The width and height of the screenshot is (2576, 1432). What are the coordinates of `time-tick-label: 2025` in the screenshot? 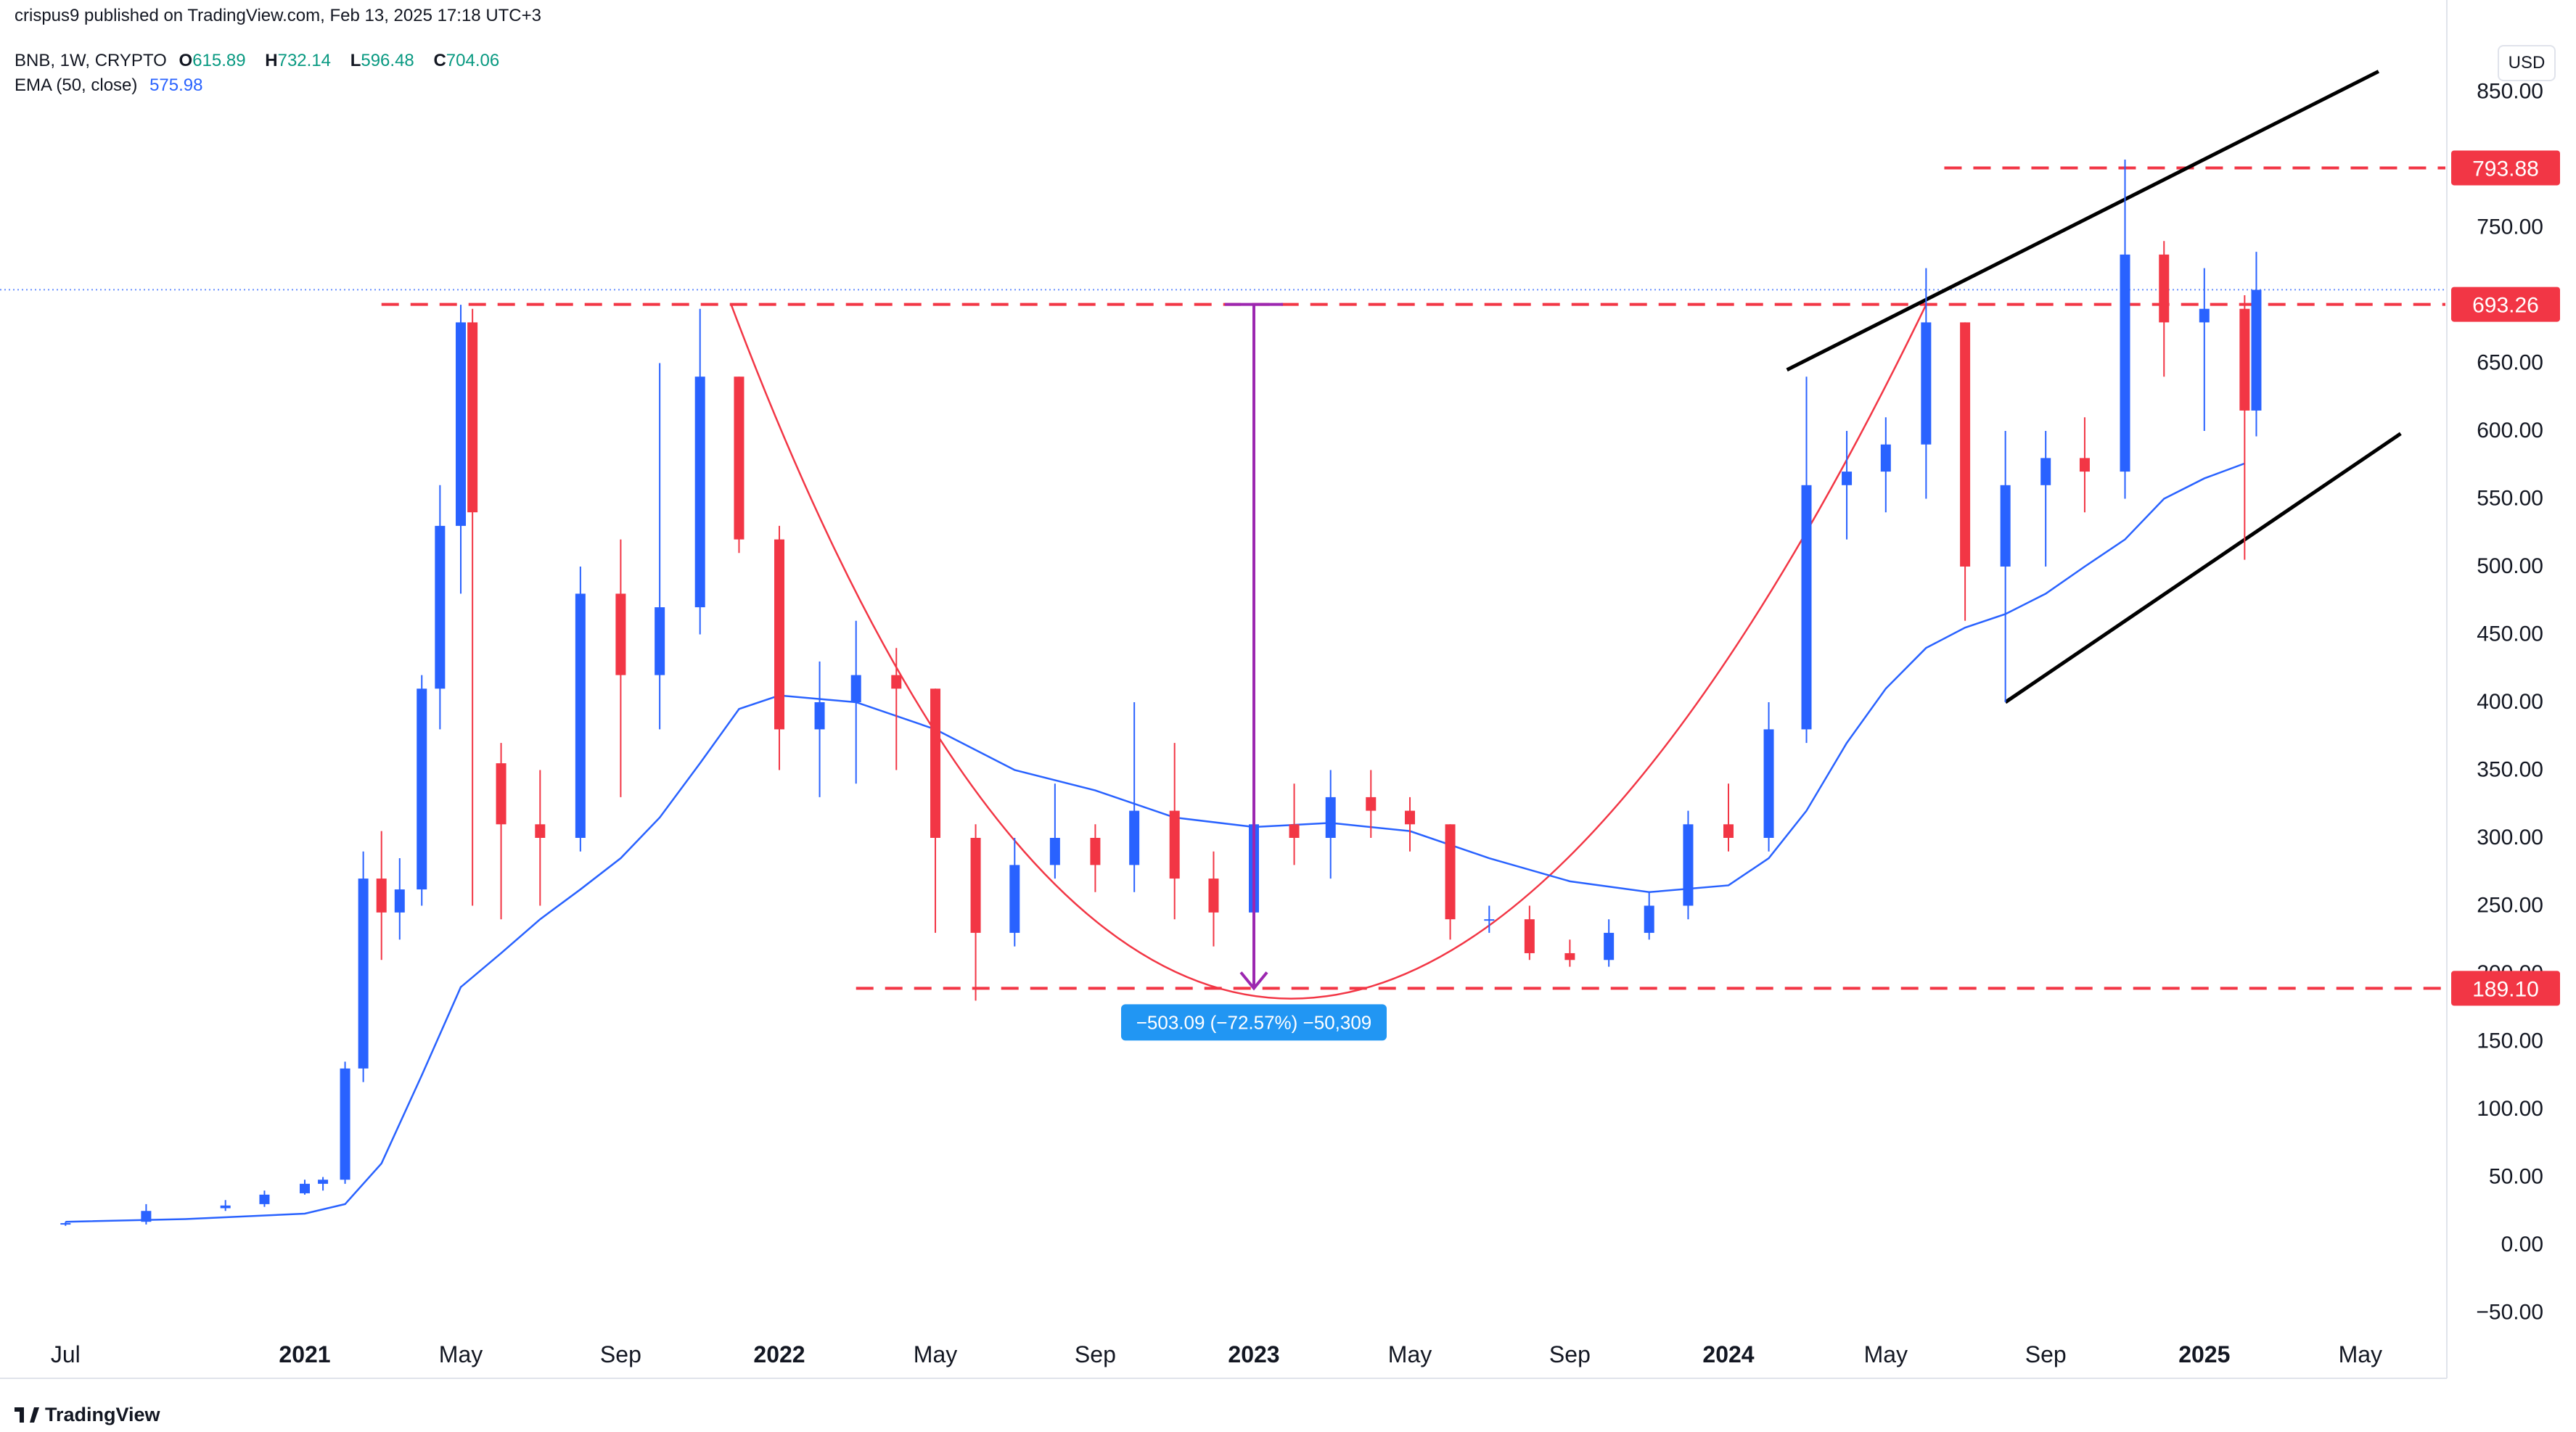 It's located at (2204, 1354).